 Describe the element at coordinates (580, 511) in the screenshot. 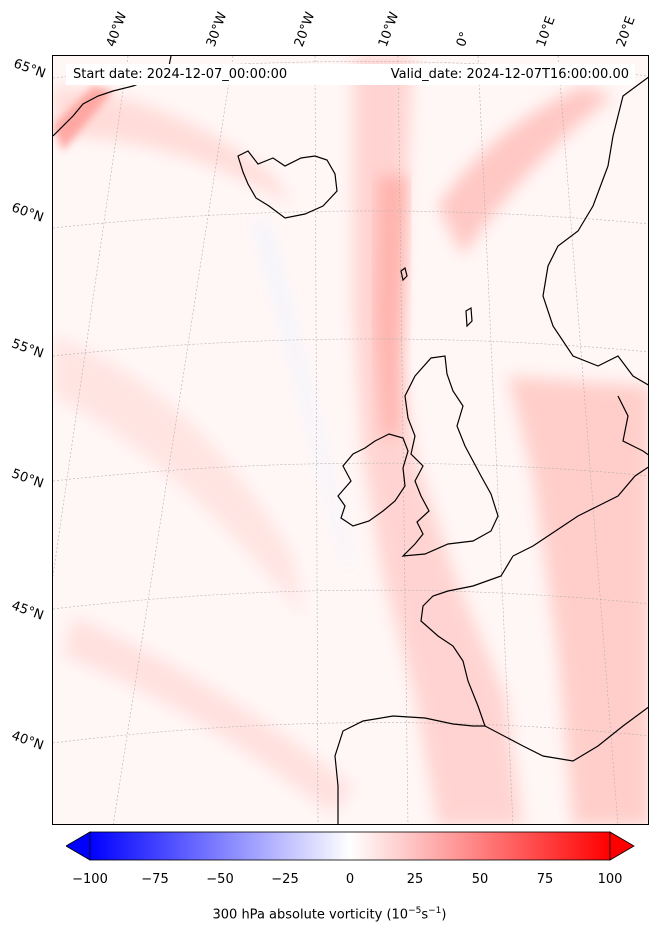

I see `north-sea-coast` at that location.